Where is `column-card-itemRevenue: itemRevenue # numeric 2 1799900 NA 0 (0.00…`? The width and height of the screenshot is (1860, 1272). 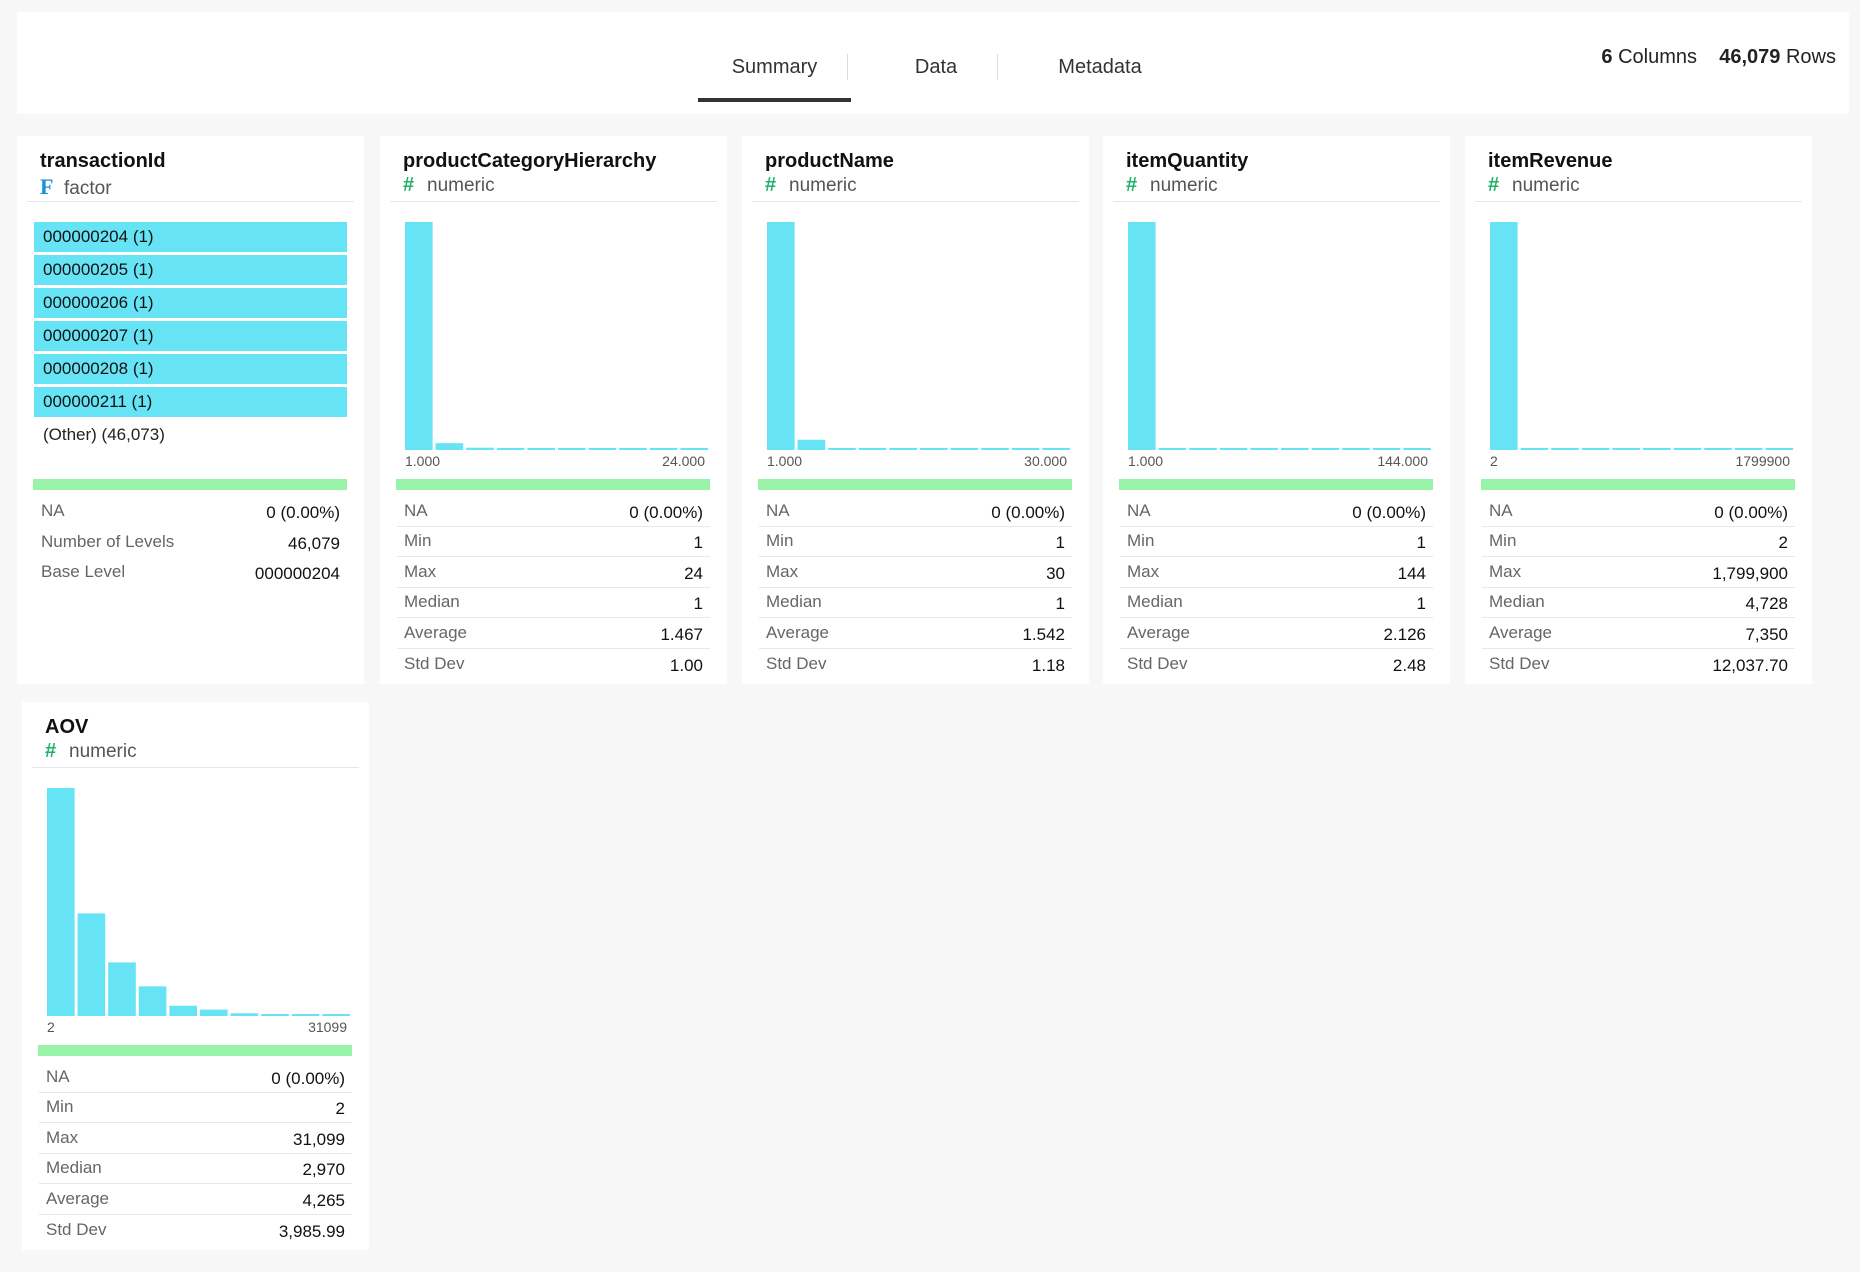
column-card-itemRevenue: itemRevenue # numeric 2 1799900 NA 0 (0.00… is located at coordinates (1638, 410).